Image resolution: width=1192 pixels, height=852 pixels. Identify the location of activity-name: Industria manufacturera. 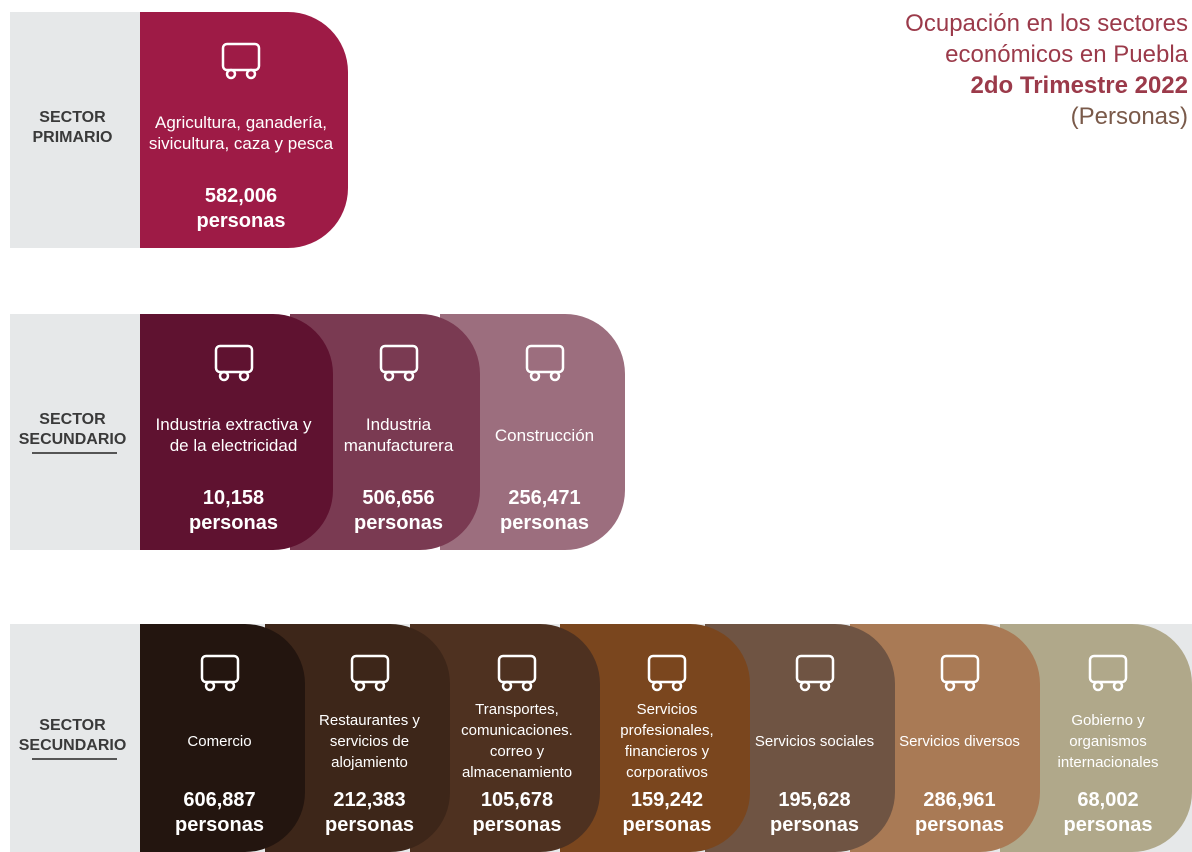
(398, 435).